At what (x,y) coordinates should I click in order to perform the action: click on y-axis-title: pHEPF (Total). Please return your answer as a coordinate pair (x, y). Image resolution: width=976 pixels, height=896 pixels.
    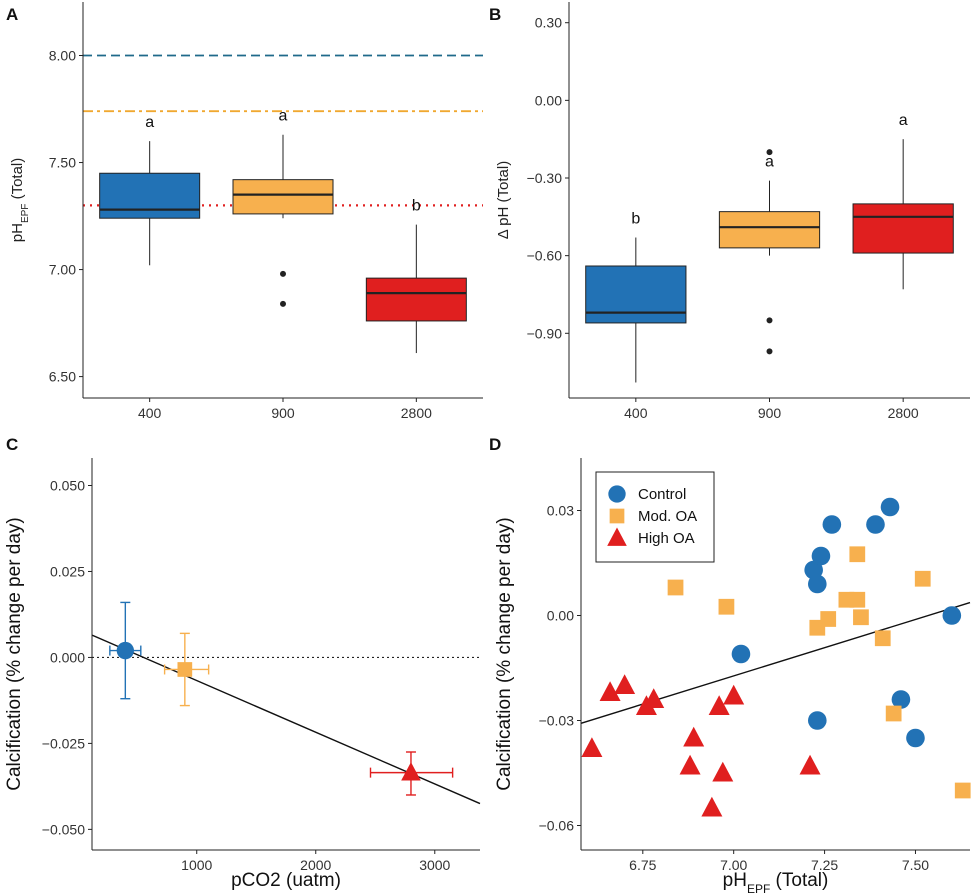
    Looking at the image, I should click on (20, 200).